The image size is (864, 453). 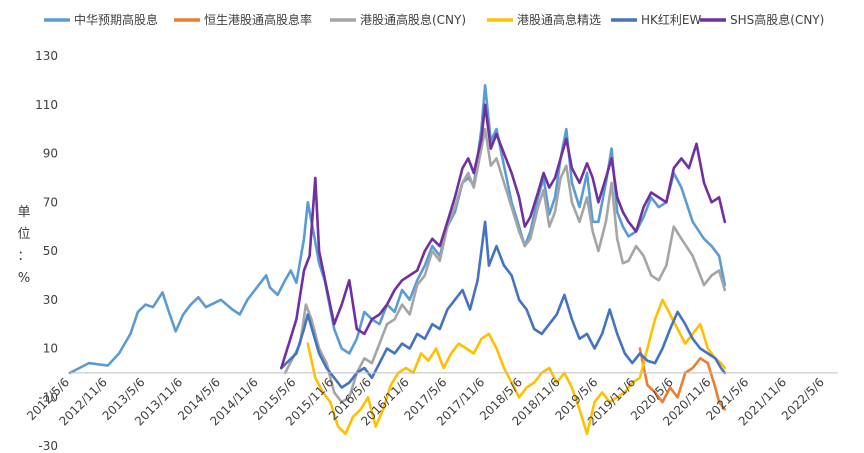 What do you see at coordinates (559, 19) in the screenshot?
I see `legend-label: 港股通高息精选` at bounding box center [559, 19].